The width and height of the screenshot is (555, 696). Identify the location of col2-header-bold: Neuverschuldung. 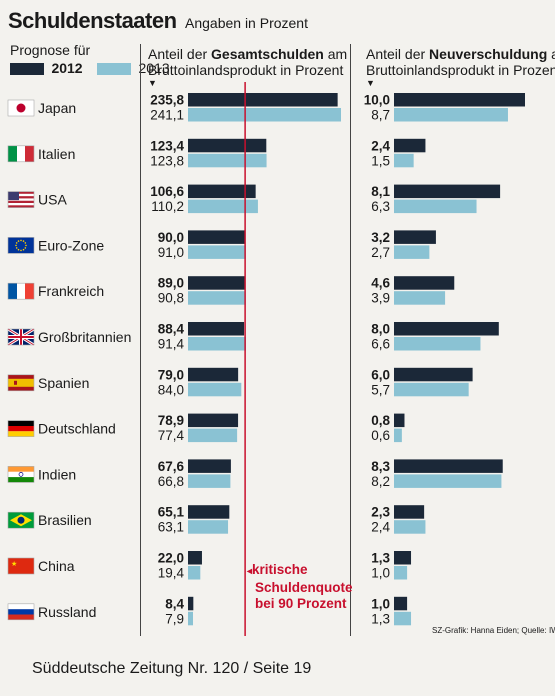
(488, 54).